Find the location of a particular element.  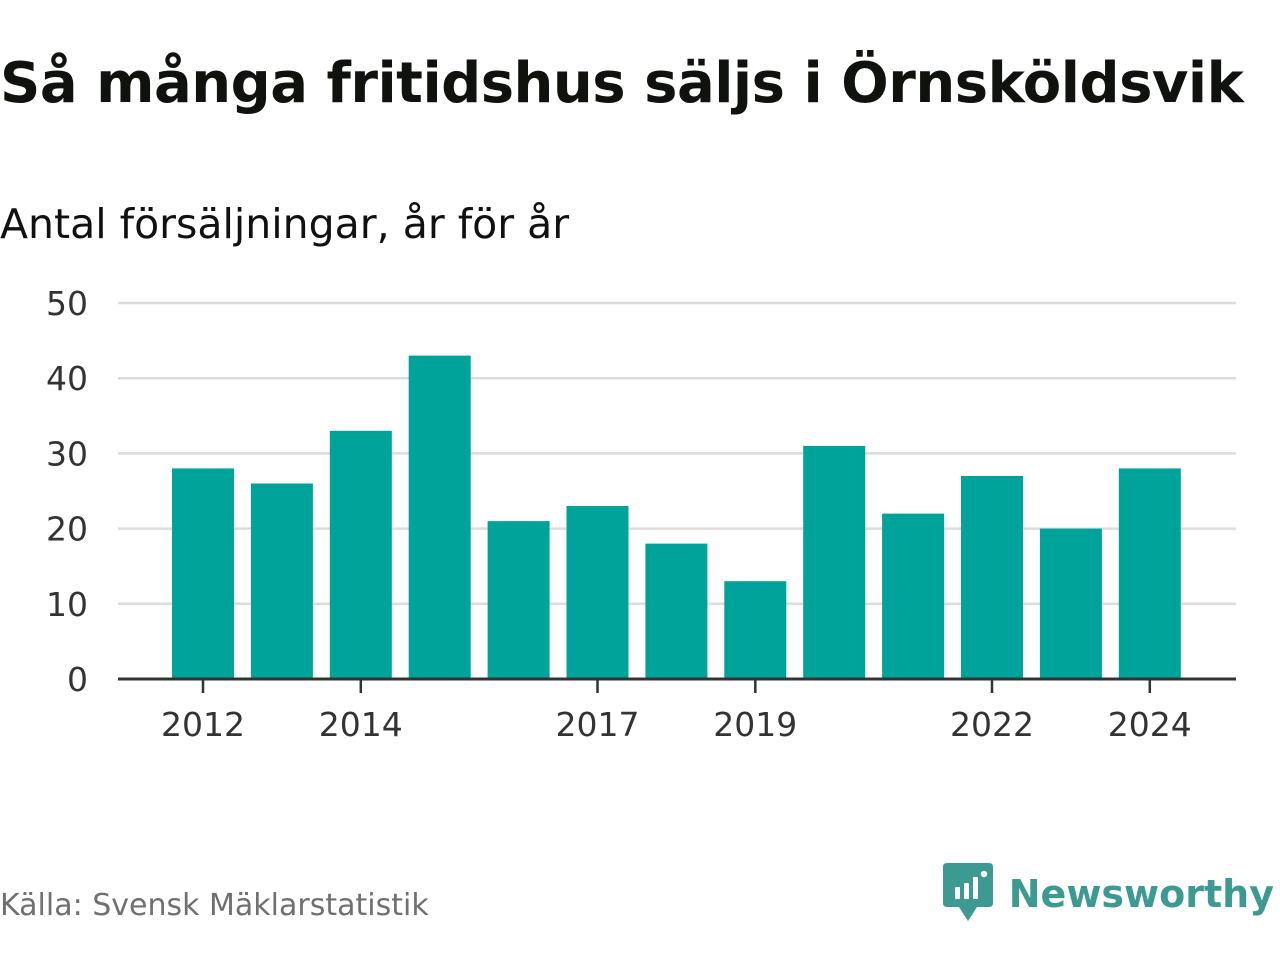

bar-2013 is located at coordinates (281, 581).